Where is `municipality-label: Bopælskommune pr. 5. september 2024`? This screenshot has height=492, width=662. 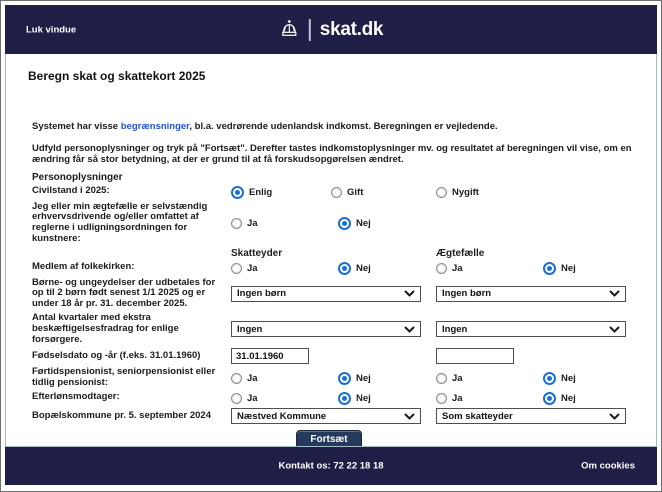 municipality-label: Bopælskommune pr. 5. september 2024 is located at coordinates (121, 415).